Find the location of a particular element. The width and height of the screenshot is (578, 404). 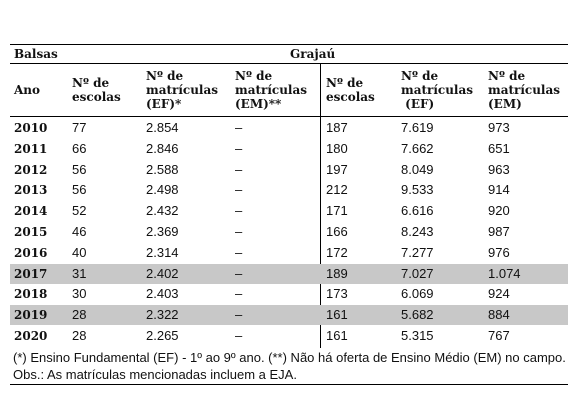

table-cell: 920 is located at coordinates (499, 211).